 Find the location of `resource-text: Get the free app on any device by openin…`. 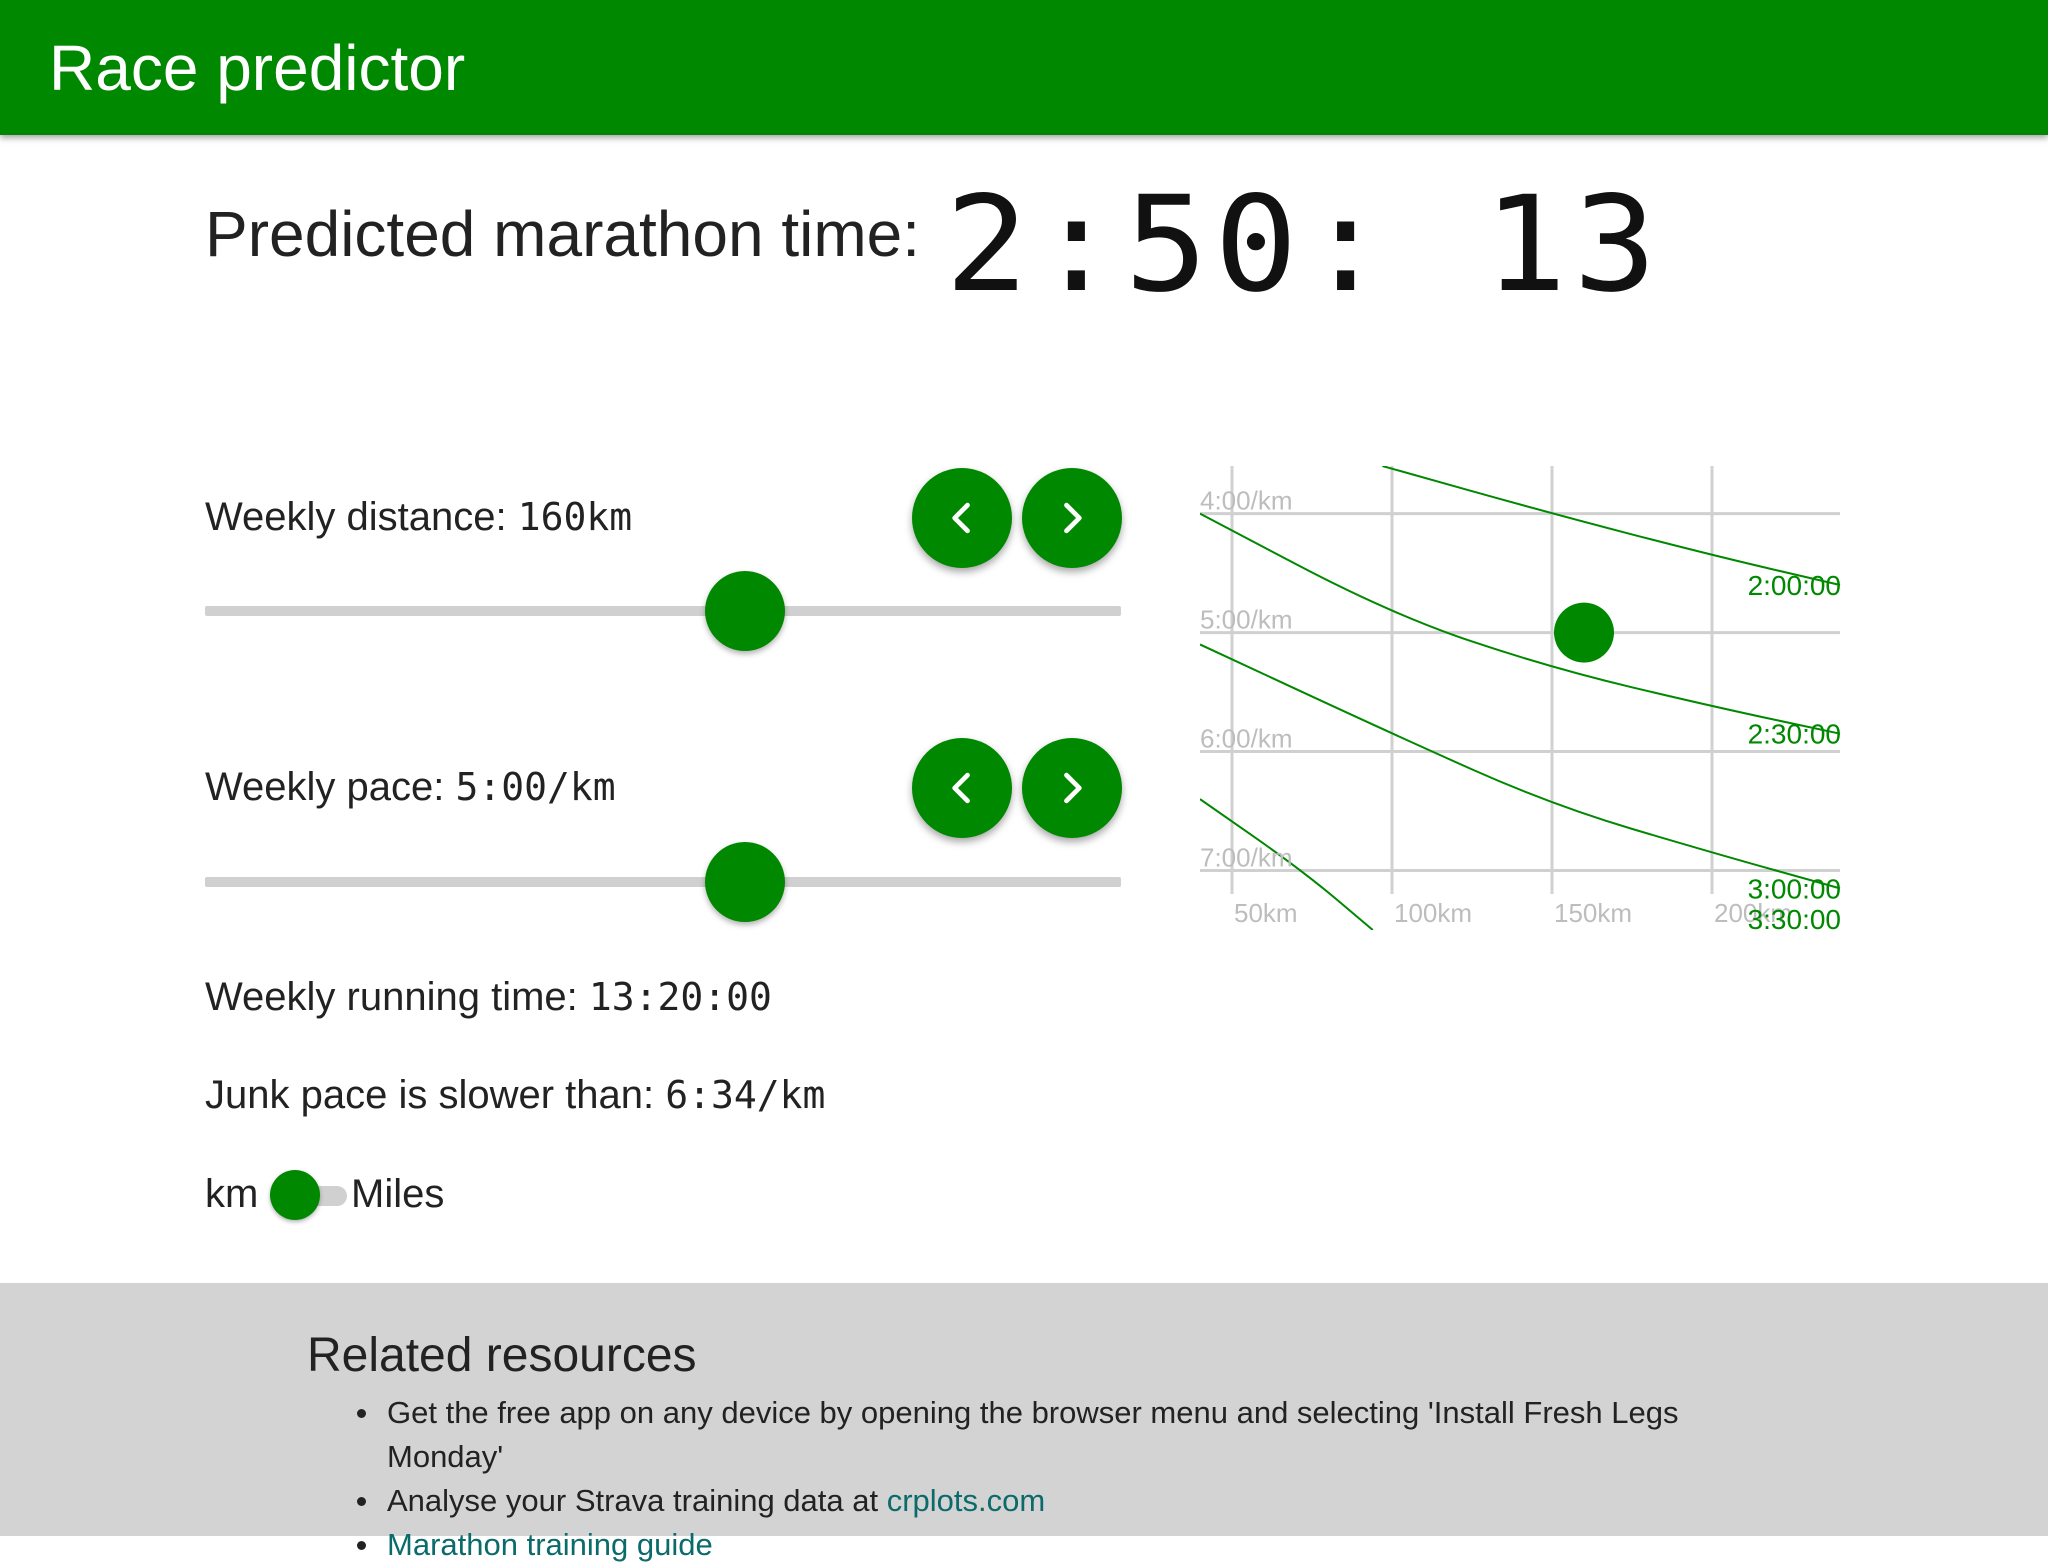

resource-text: Get the free app on any device by openin… is located at coordinates (1033, 1434).